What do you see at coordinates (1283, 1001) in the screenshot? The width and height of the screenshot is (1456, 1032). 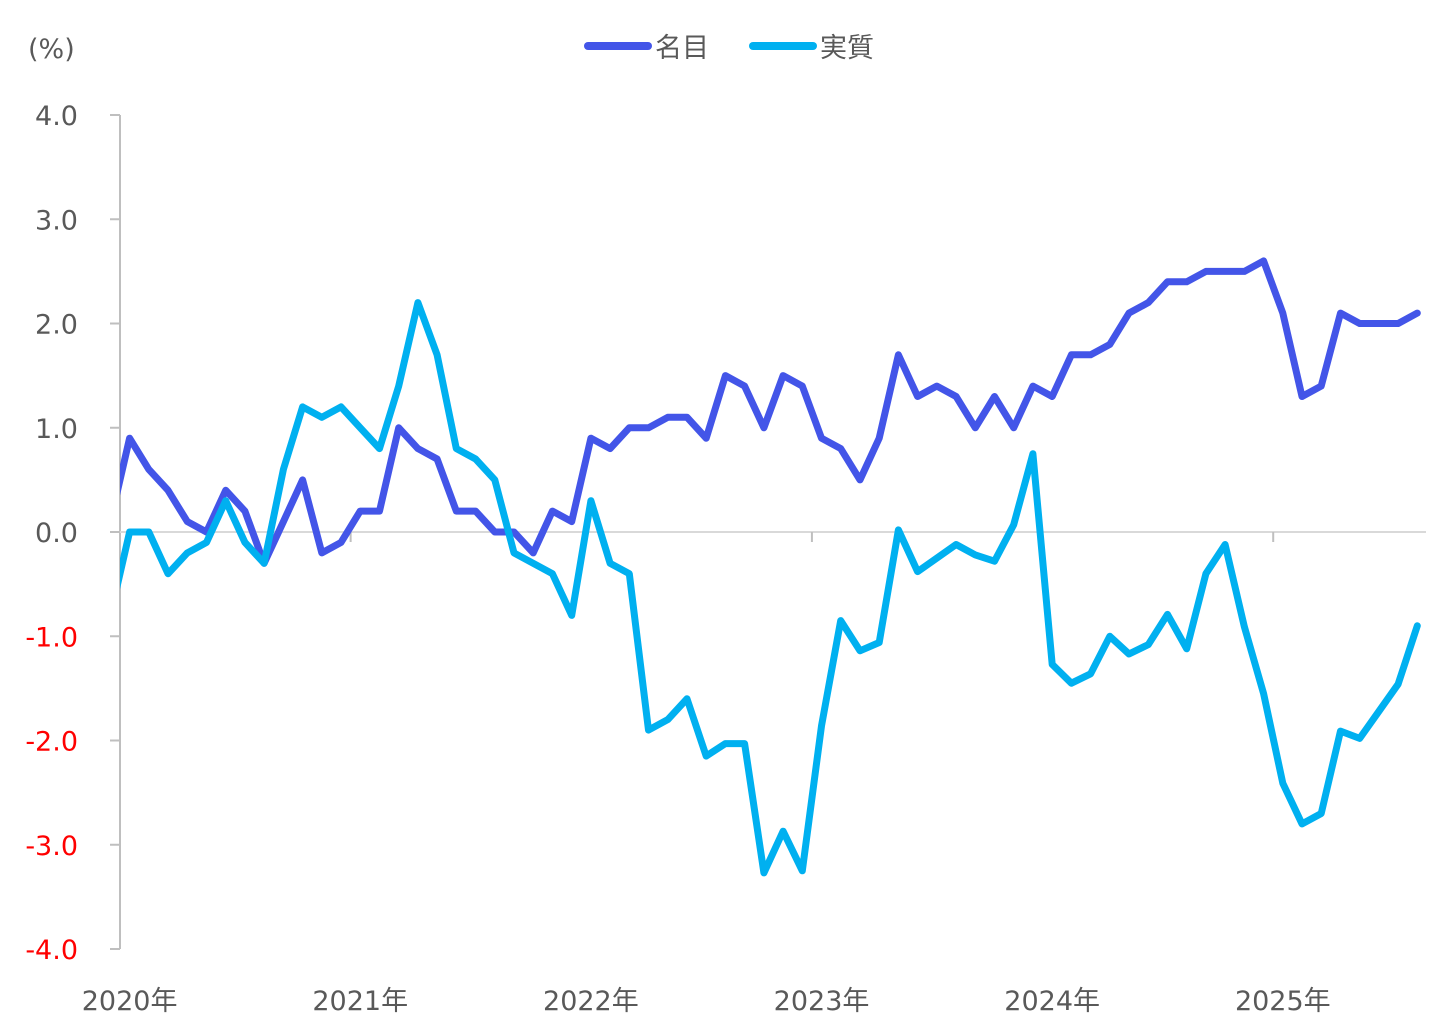 I see `x-tick-label: 2025年` at bounding box center [1283, 1001].